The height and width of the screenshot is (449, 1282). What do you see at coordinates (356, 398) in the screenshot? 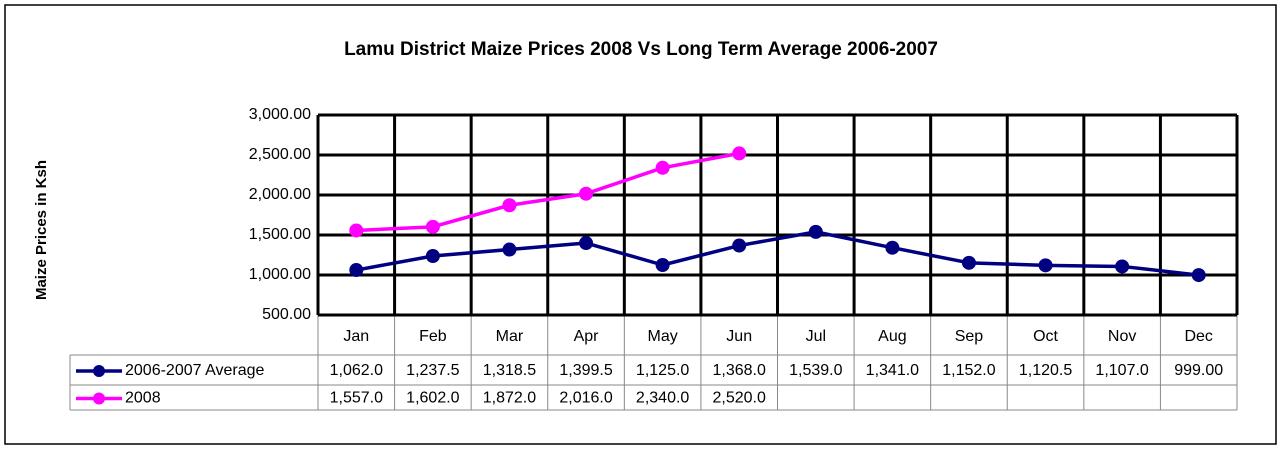
I see `table-value: 1,557.0` at bounding box center [356, 398].